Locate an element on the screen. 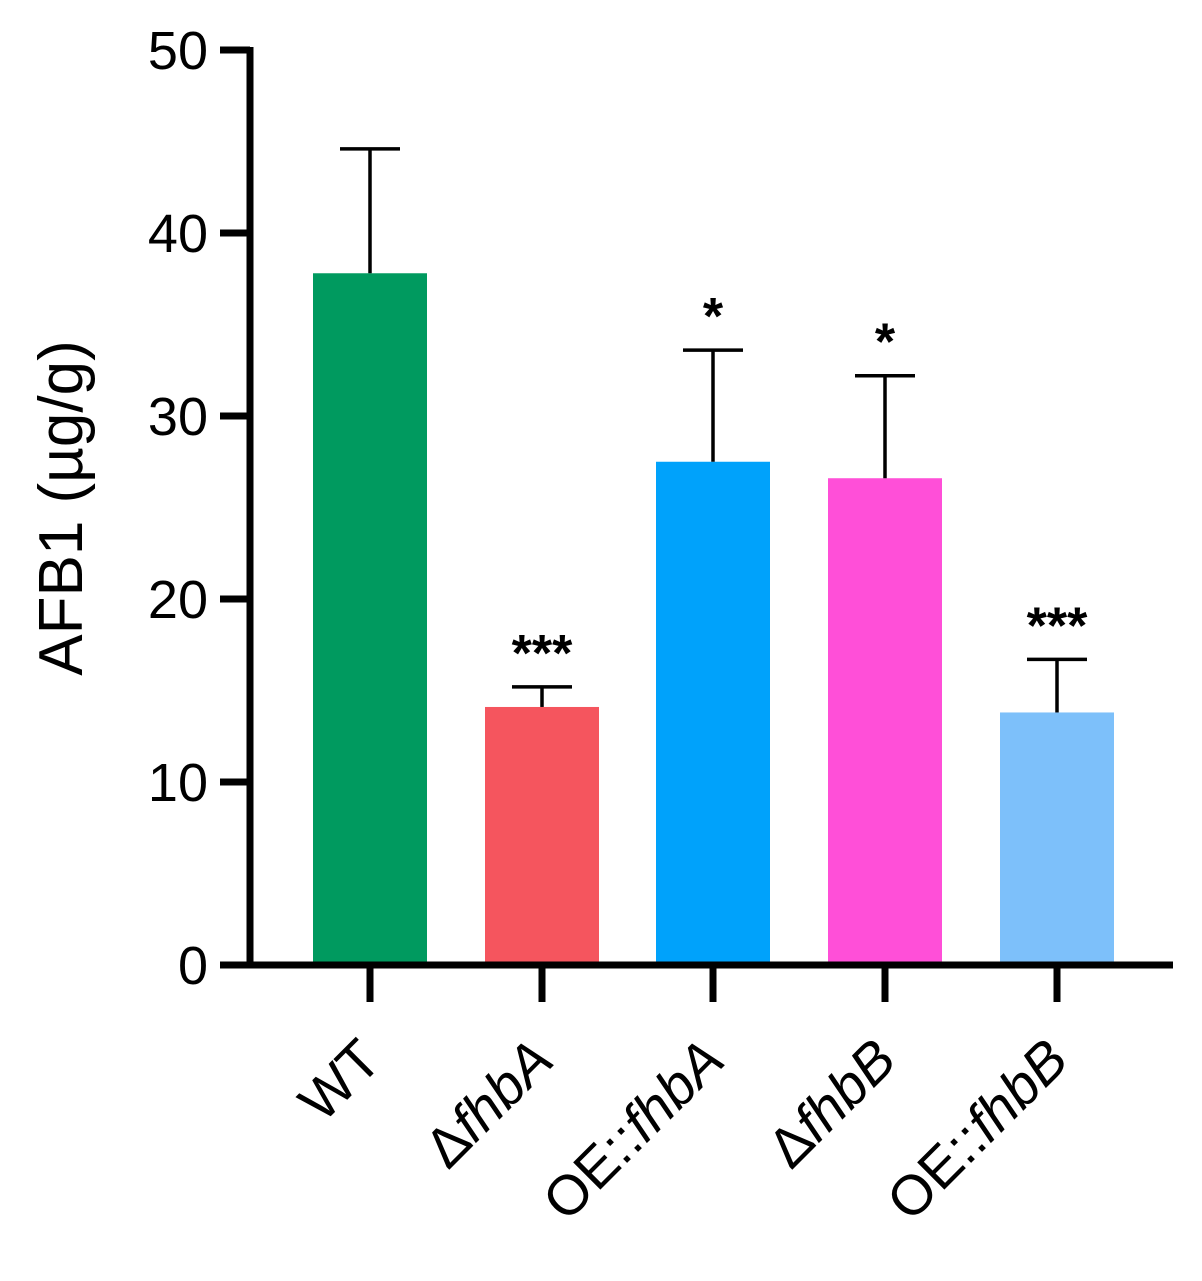  x-tick-label: ΔfhbB is located at coordinates (831, 1103).